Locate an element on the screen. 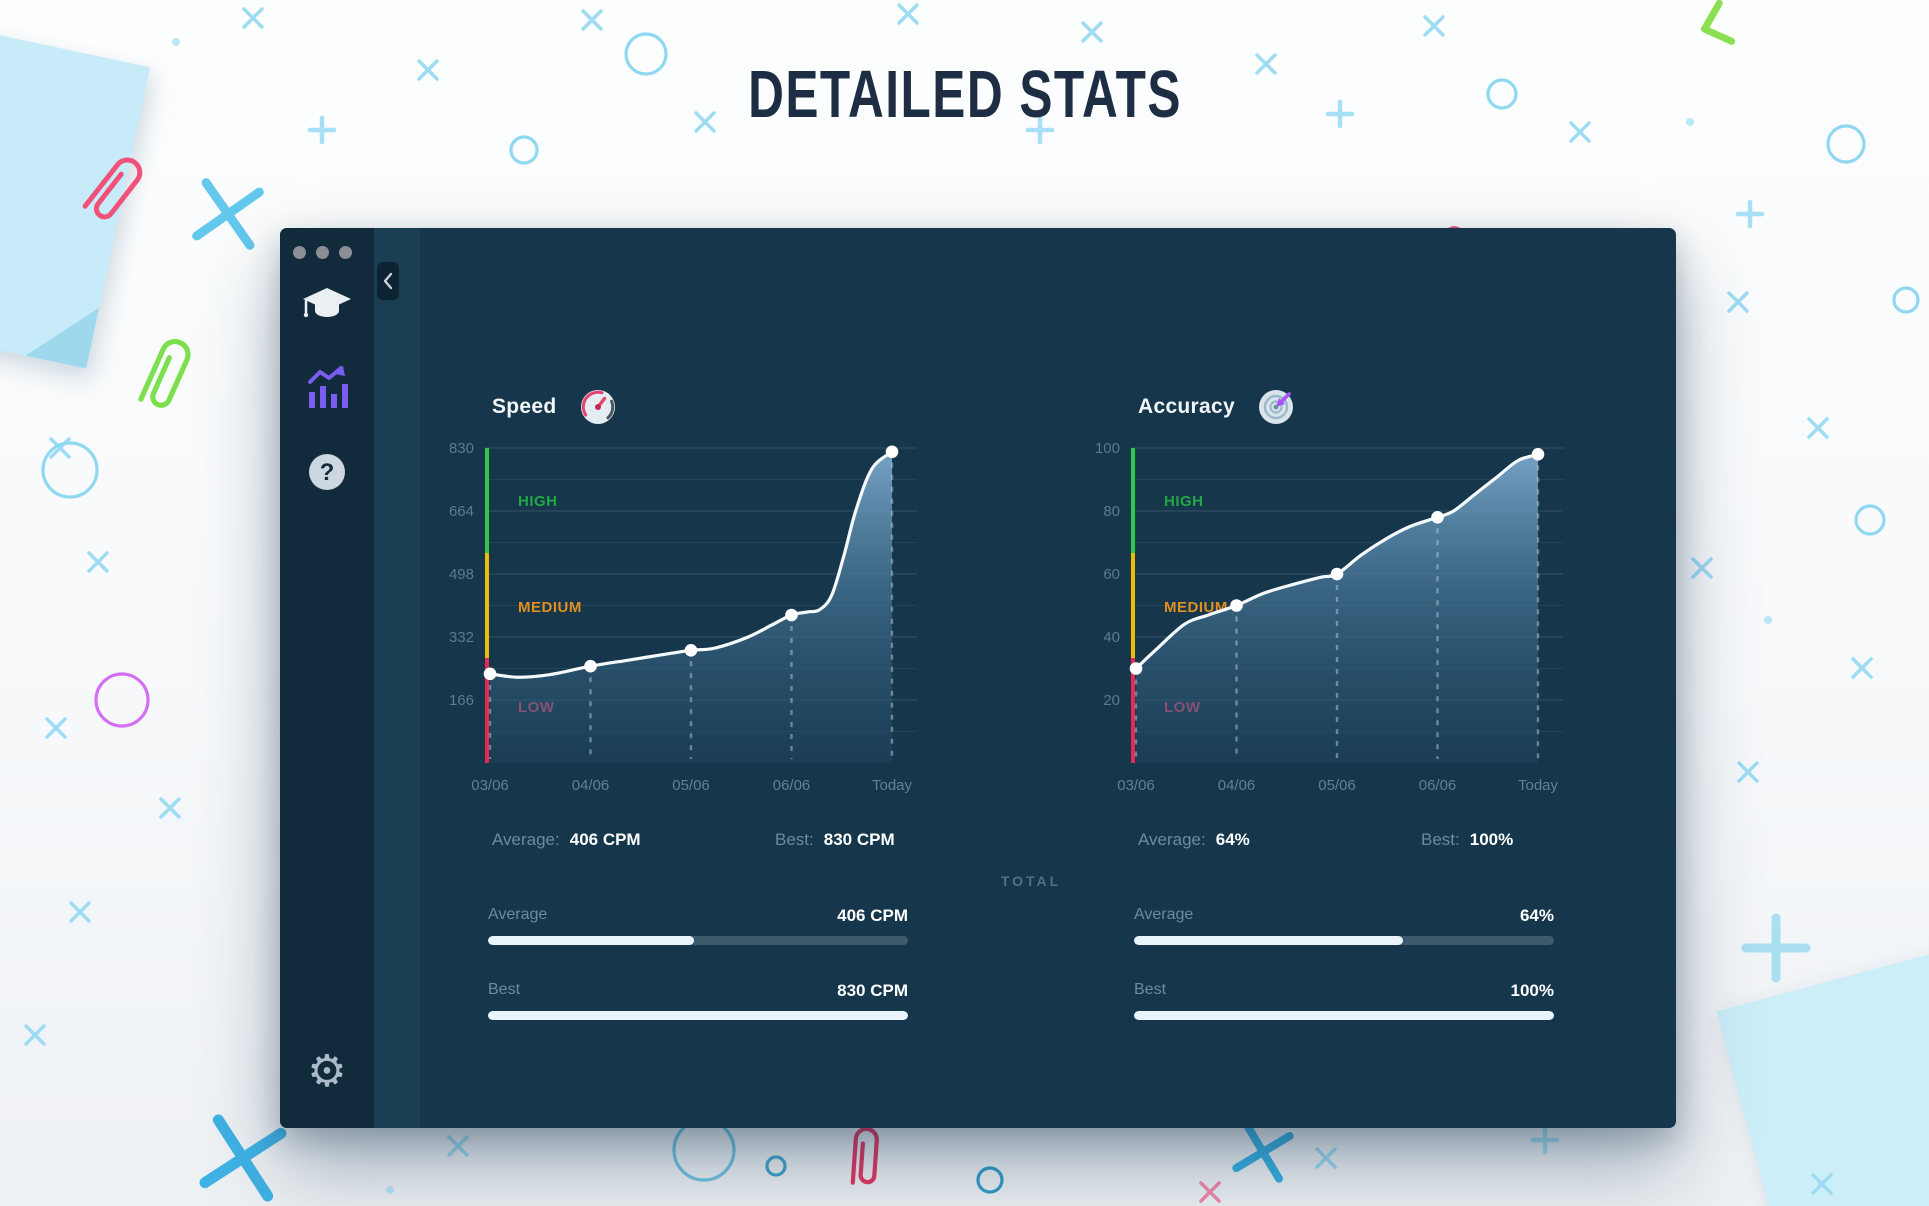 The image size is (1929, 1206). sidebar-item-settings: ⚙ is located at coordinates (327, 1072).